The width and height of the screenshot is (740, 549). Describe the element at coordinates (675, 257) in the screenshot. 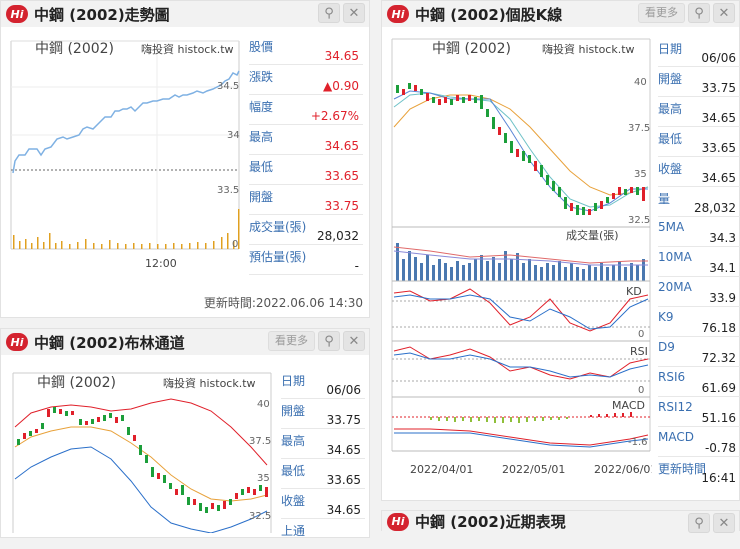

I see `field-label: 10MA` at that location.